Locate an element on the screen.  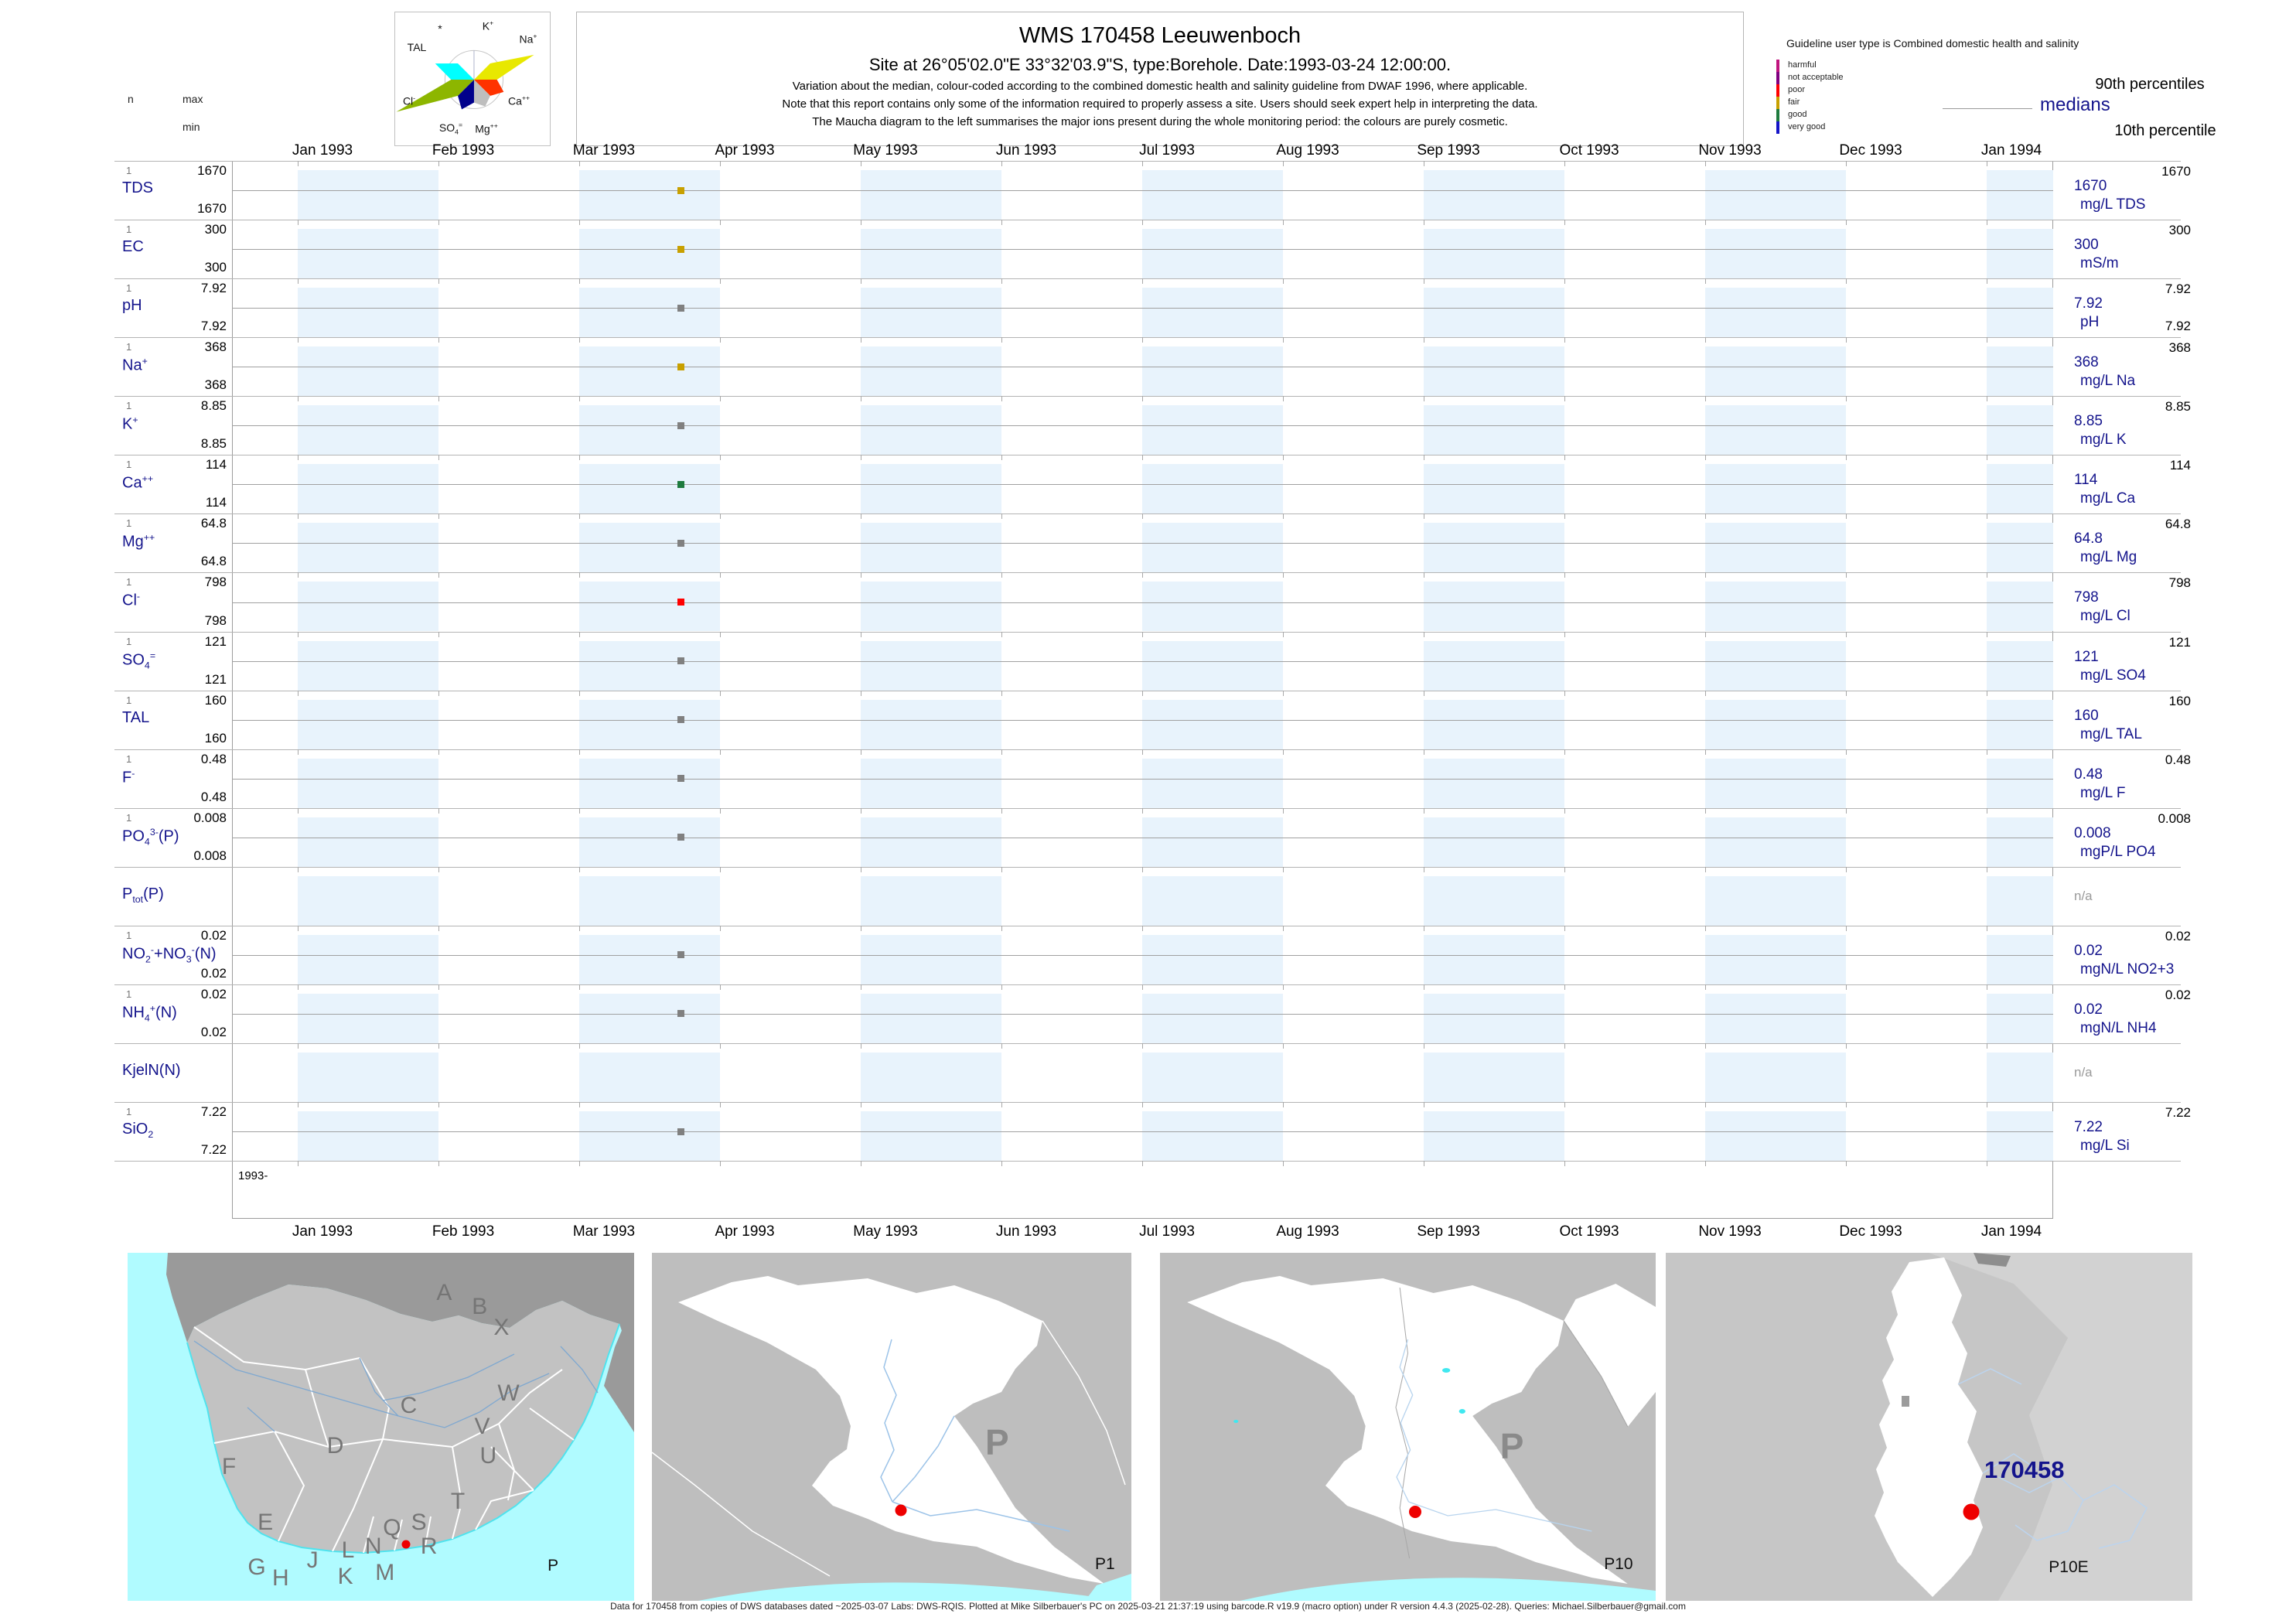
maucha-ion-label: * is located at coordinates (440, 28).